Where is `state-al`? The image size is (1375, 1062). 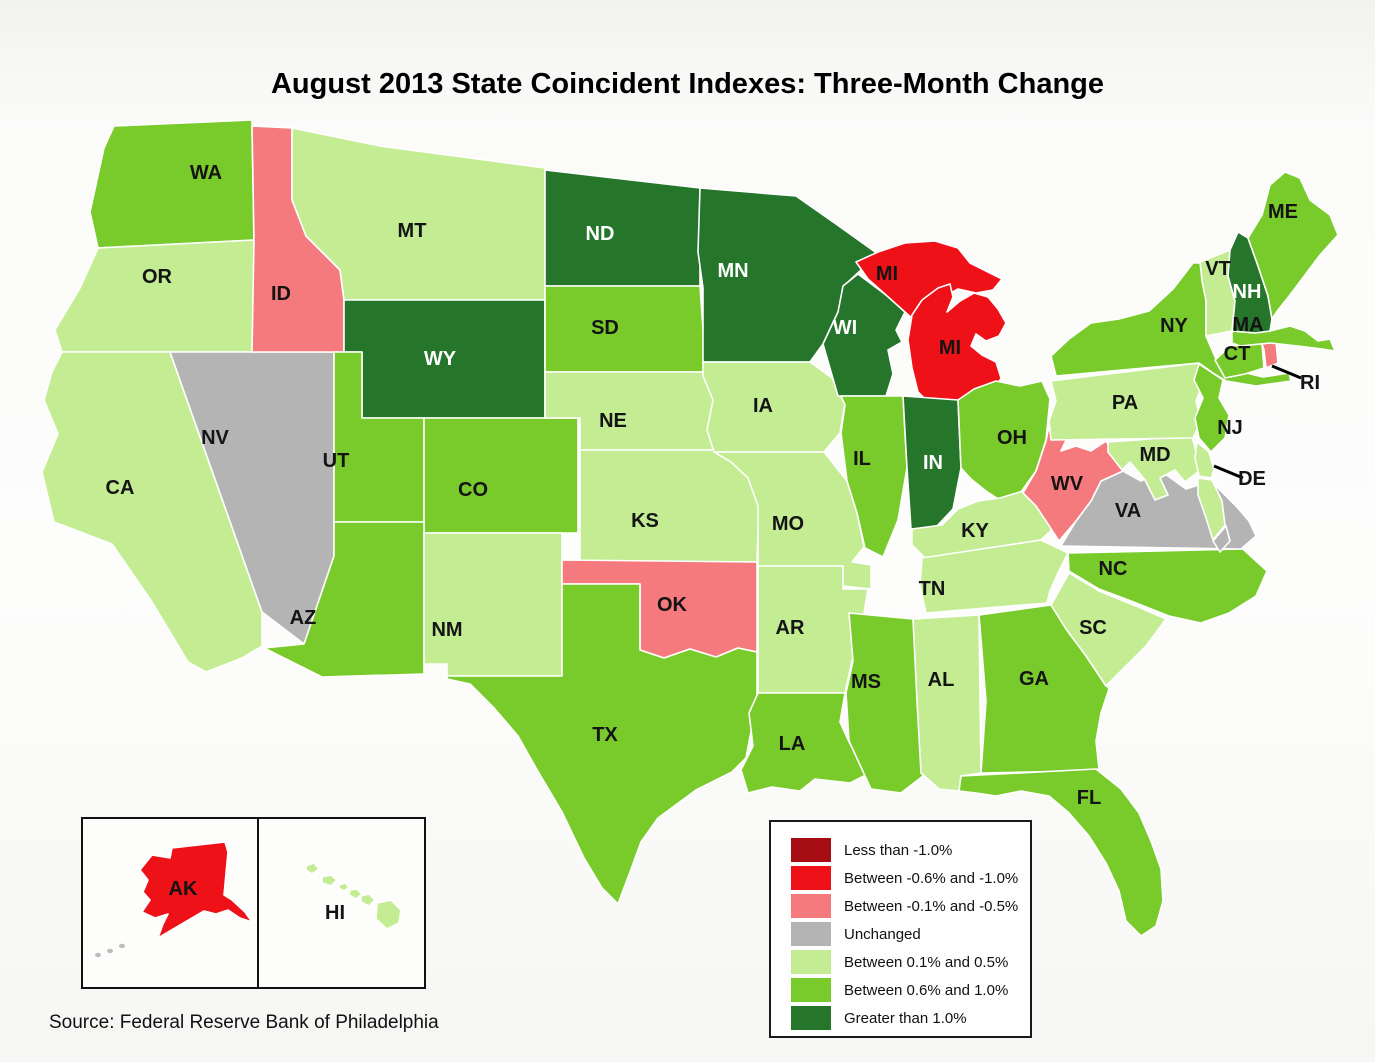 state-al is located at coordinates (947, 703).